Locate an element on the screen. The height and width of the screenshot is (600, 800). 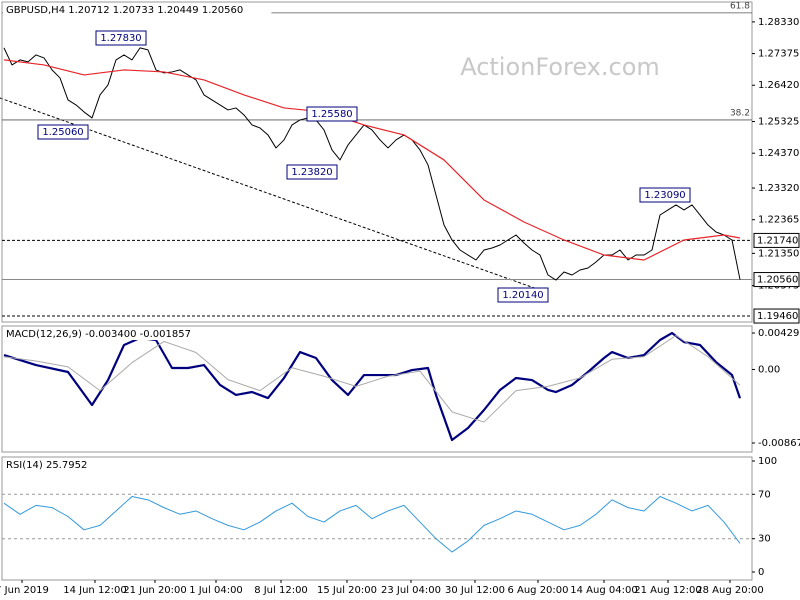
y-tick-label: 1.27375 is located at coordinates (778, 54).